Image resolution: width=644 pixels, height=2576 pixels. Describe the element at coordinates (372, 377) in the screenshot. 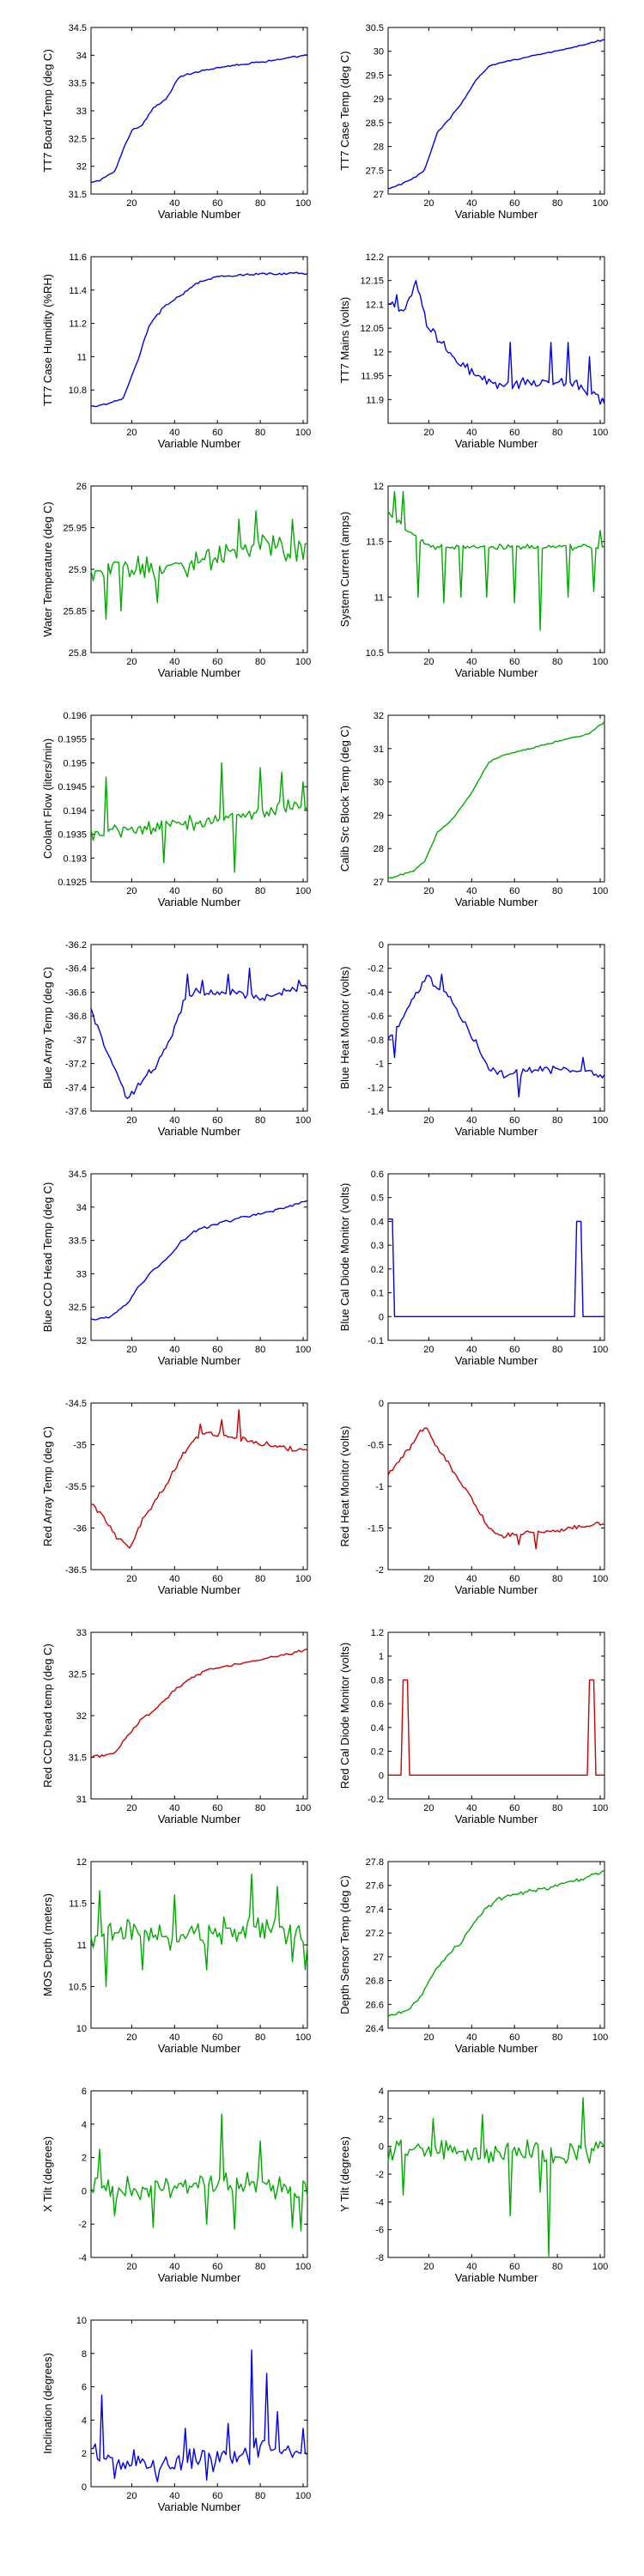

I see `y-tick-label: 11.95` at that location.